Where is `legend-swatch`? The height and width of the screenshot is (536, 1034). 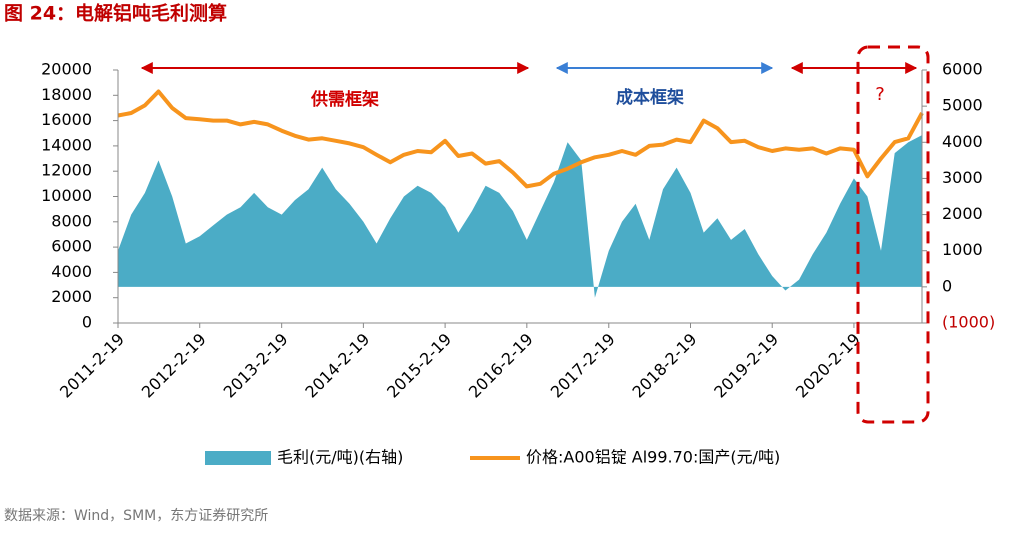
legend-swatch is located at coordinates (238, 458).